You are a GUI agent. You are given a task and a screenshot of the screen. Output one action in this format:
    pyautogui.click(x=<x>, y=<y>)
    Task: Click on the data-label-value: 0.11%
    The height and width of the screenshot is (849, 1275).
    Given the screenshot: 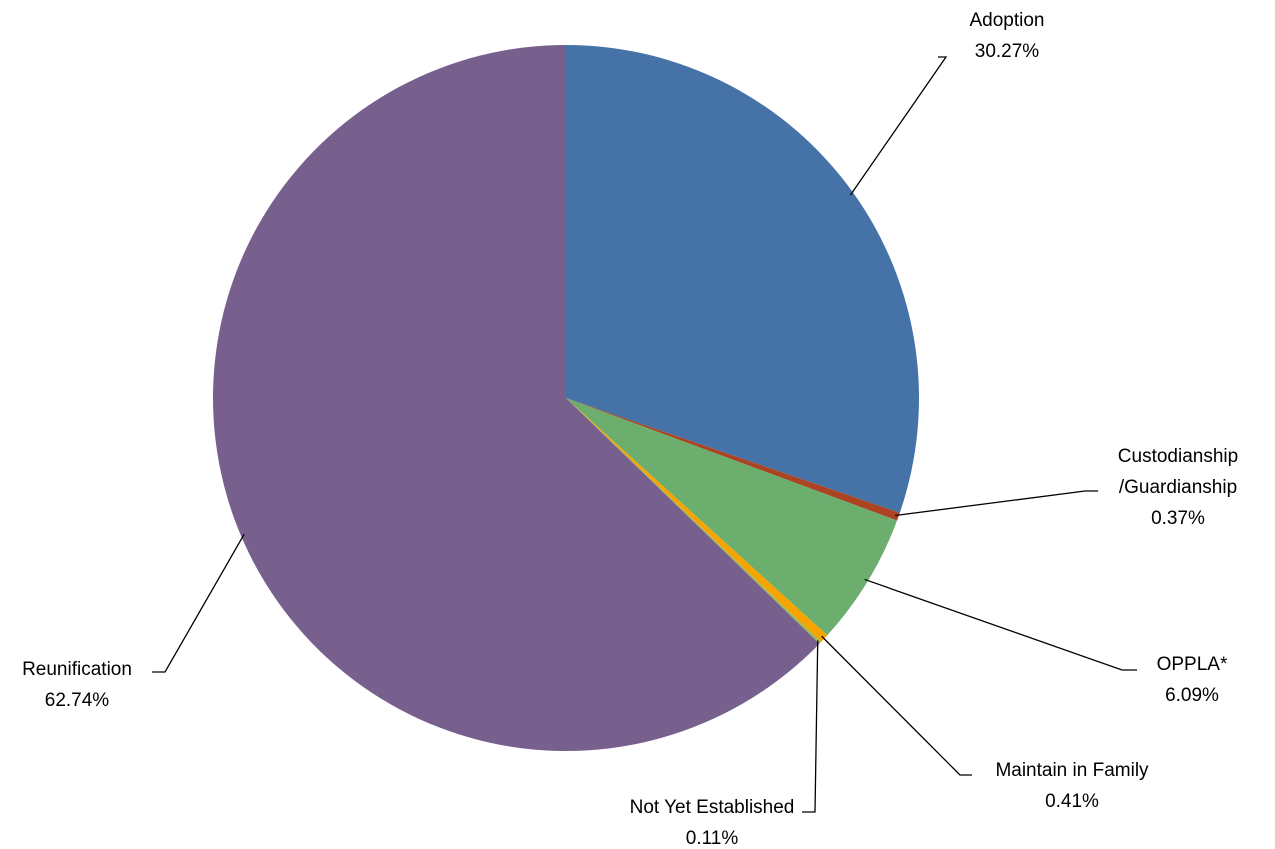 What is the action you would take?
    pyautogui.click(x=712, y=838)
    